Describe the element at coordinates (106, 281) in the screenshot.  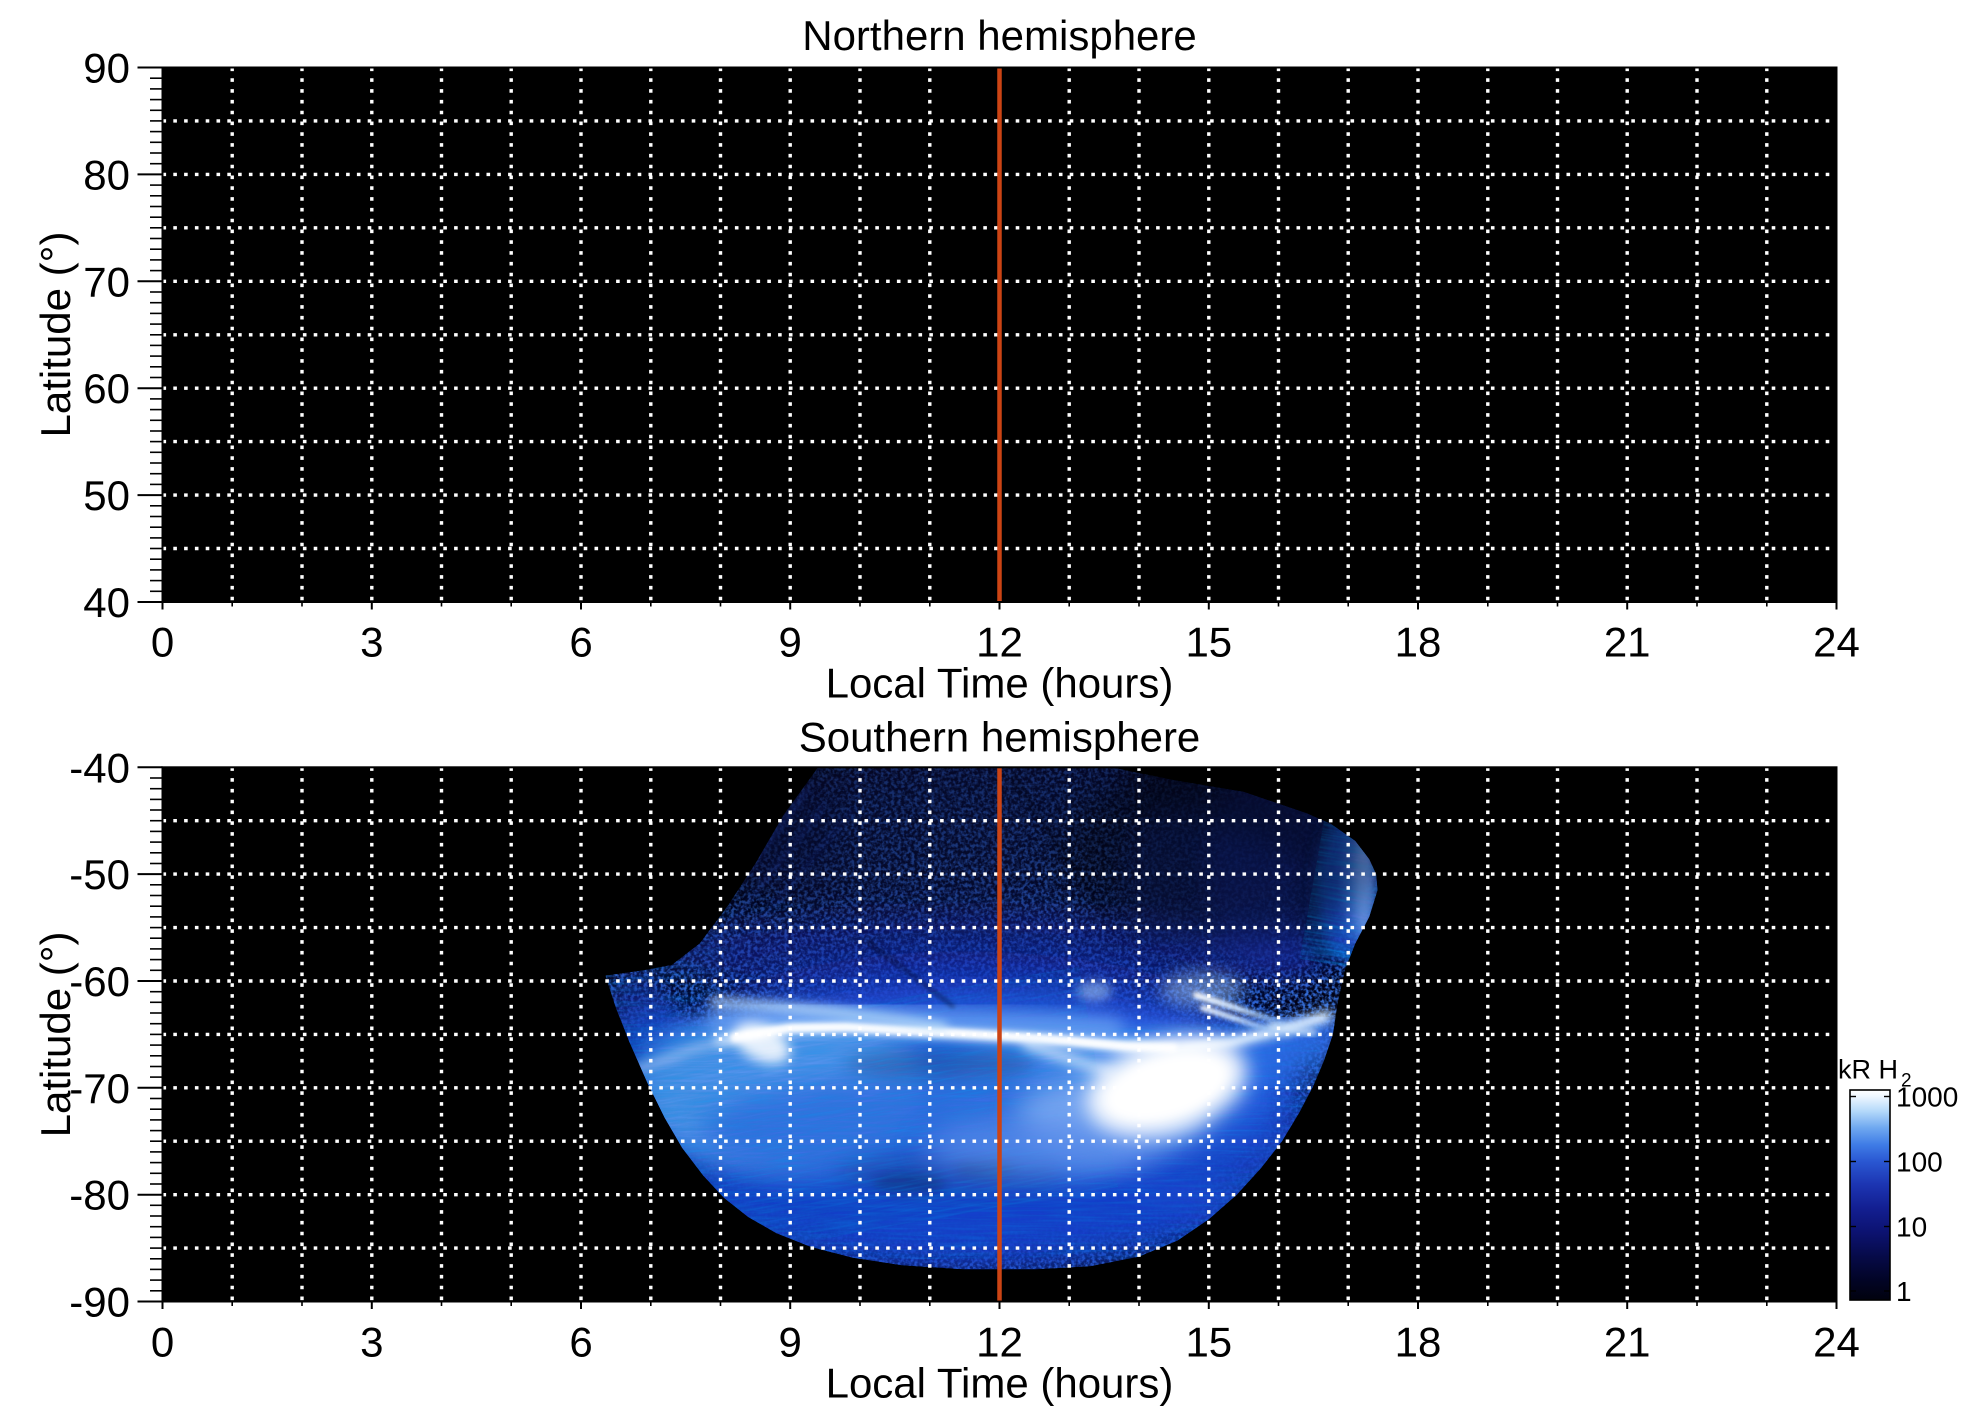
I see `svg-text: 70` at that location.